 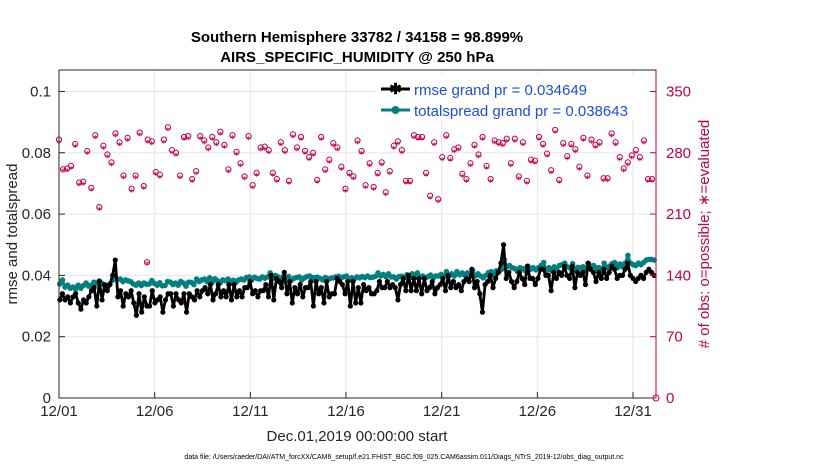 I want to click on y-tick-label: 0, so click(x=47, y=398).